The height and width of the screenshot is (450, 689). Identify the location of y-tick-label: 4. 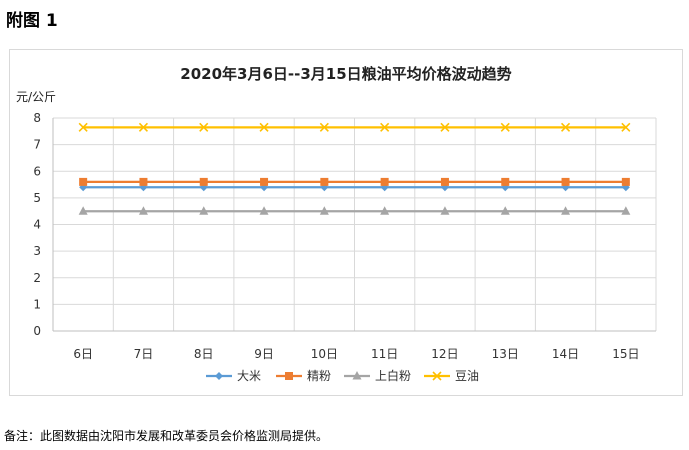
(37, 225).